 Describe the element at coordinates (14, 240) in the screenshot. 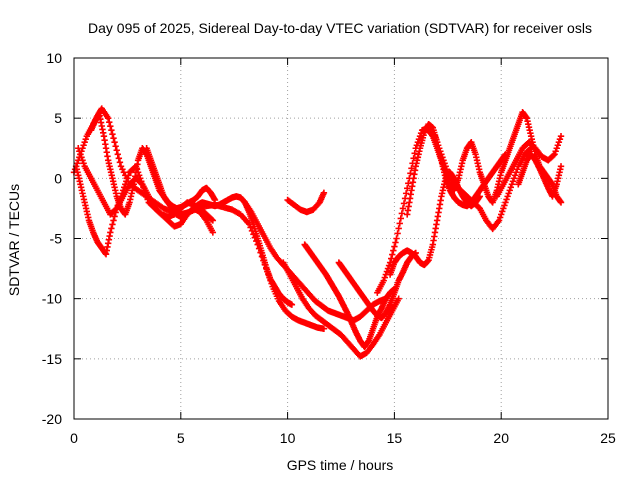

I see `y-axis-label: SDTVAR / TECUs` at that location.